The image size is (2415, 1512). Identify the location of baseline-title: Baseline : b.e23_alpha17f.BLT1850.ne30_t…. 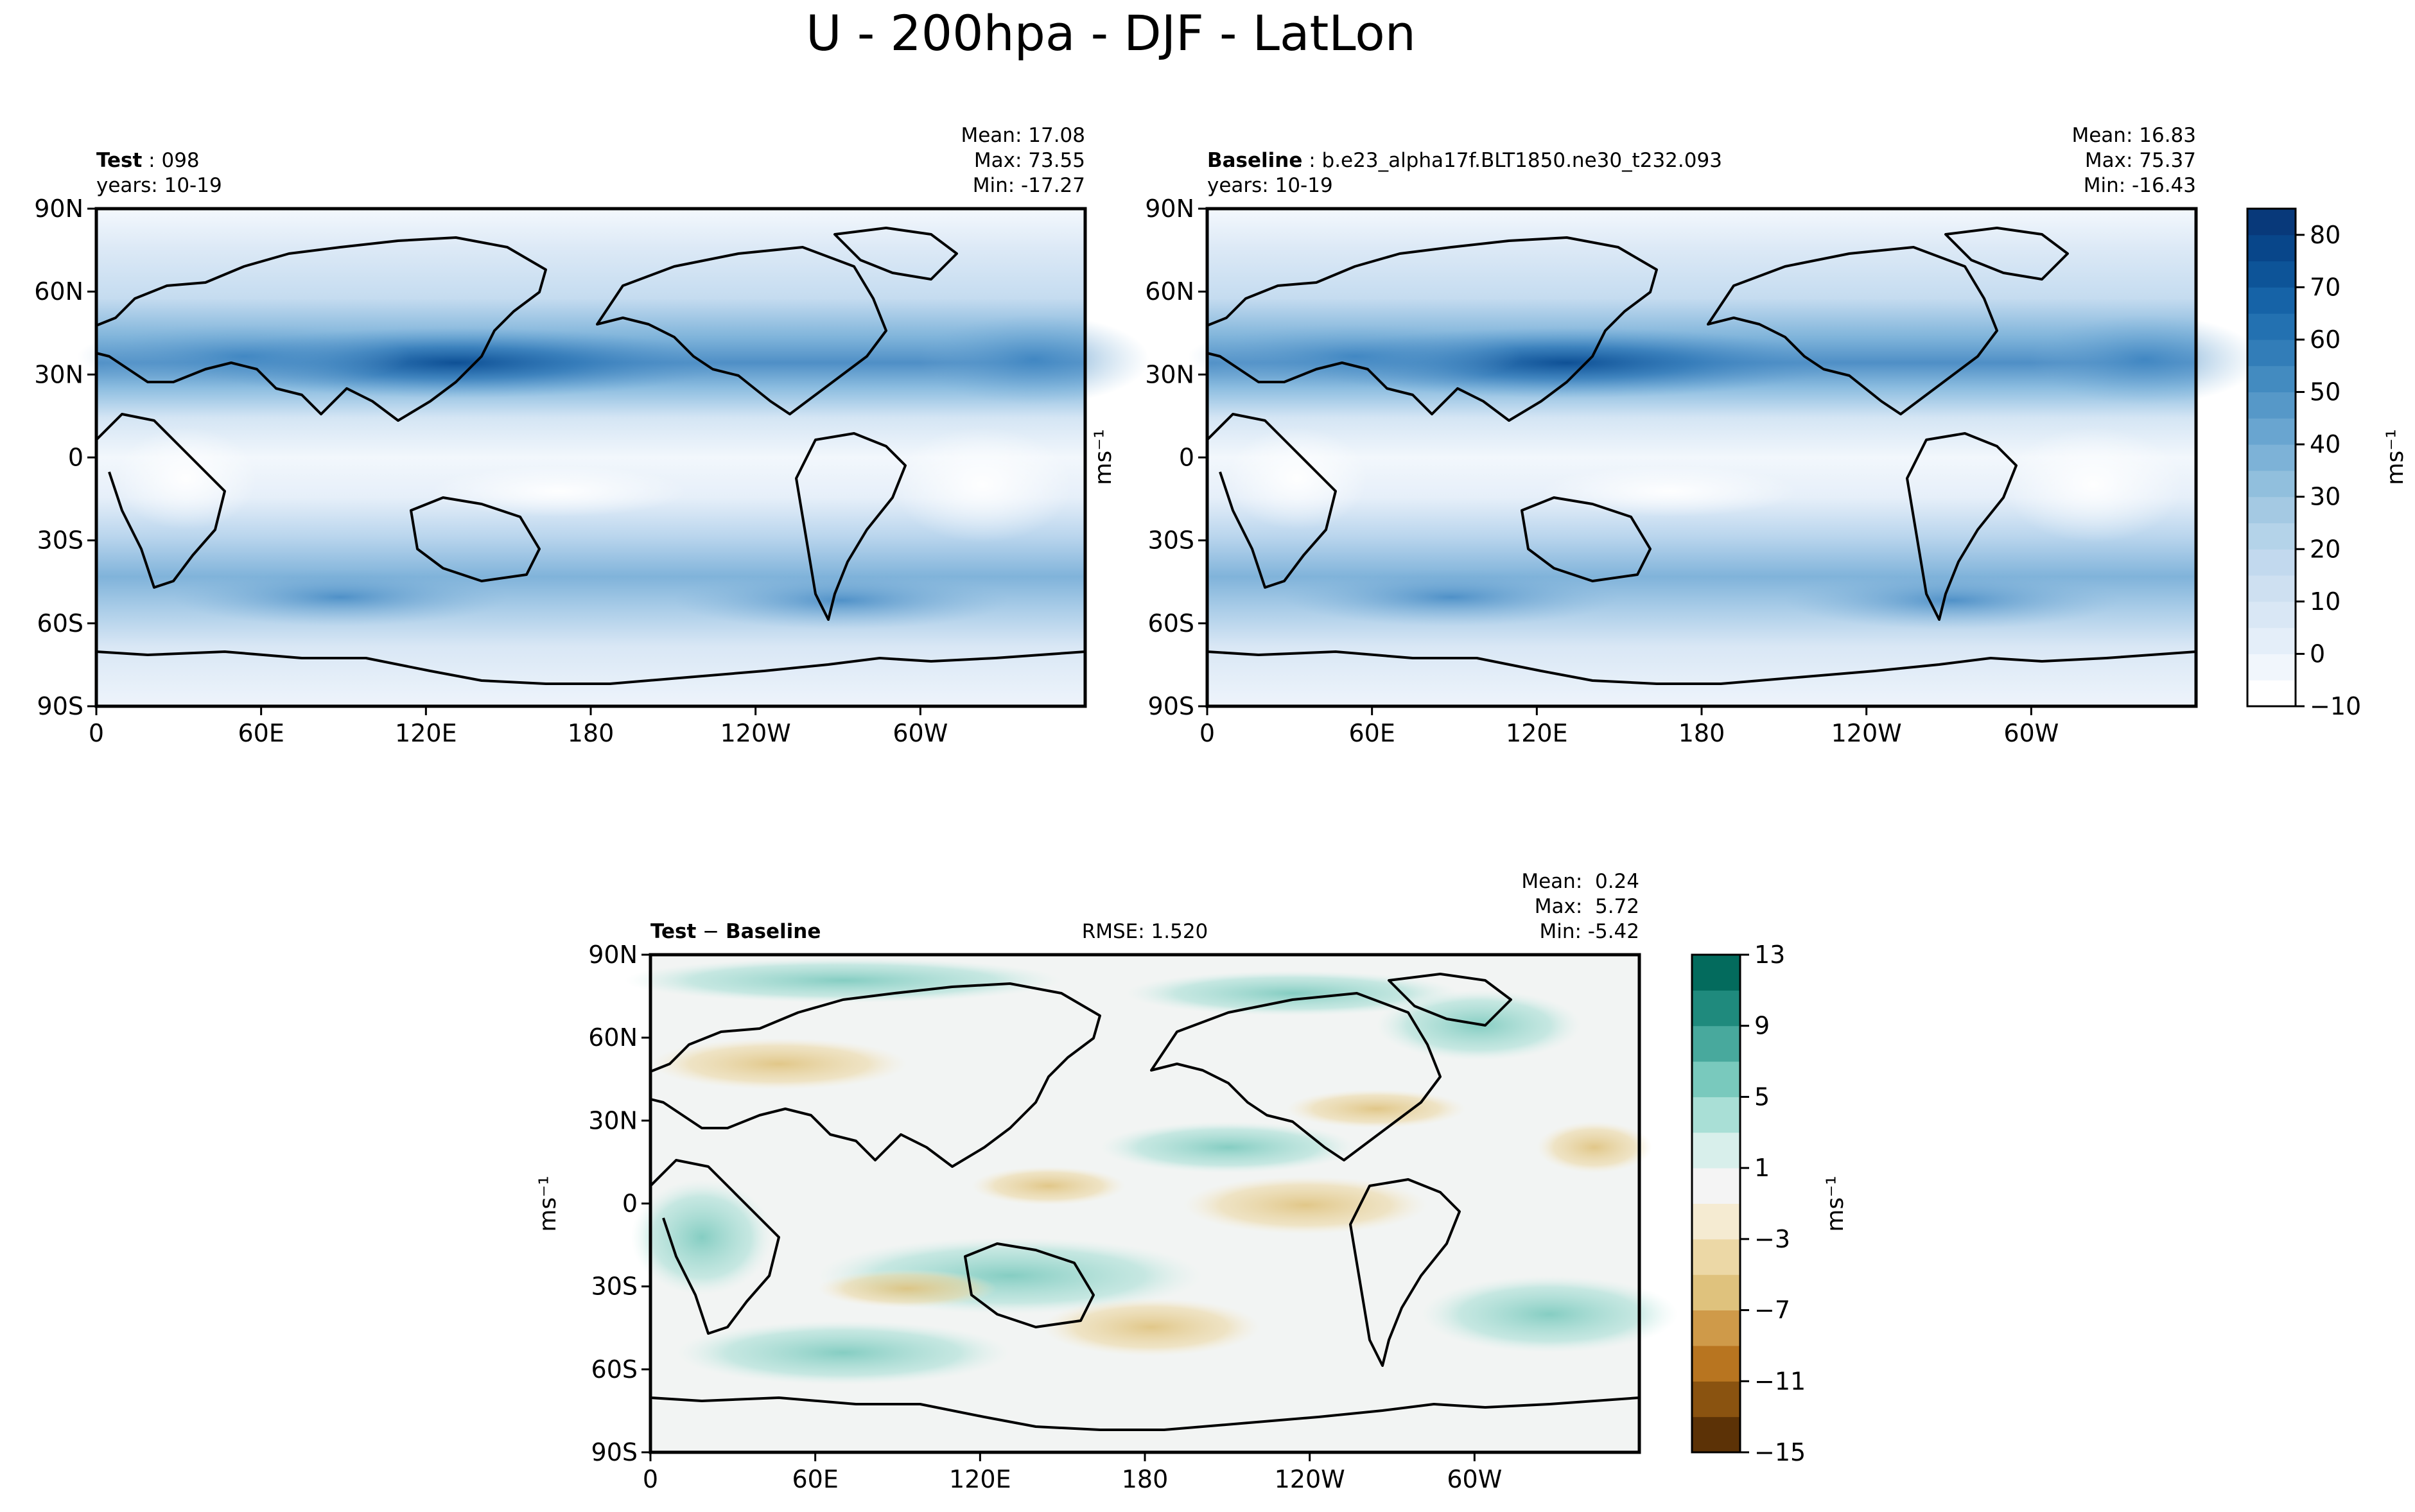
(1464, 160).